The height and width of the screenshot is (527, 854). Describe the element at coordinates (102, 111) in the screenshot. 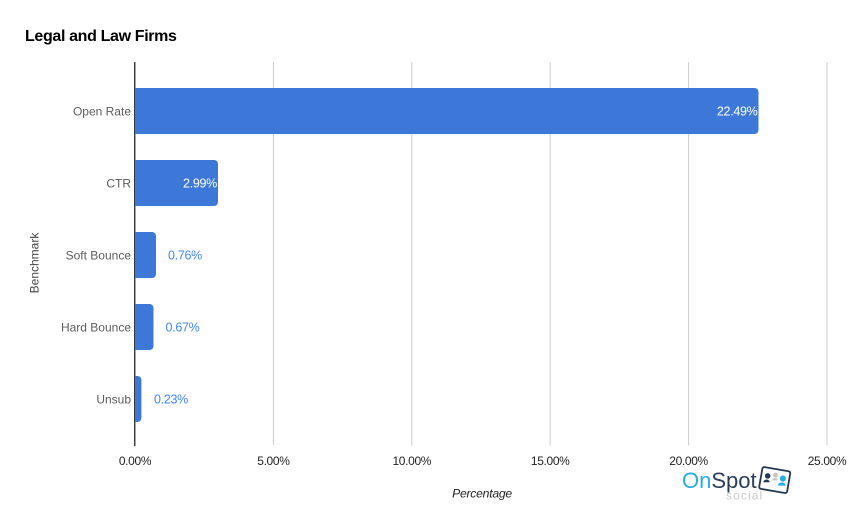

I see `svg-text: Open Rate` at that location.